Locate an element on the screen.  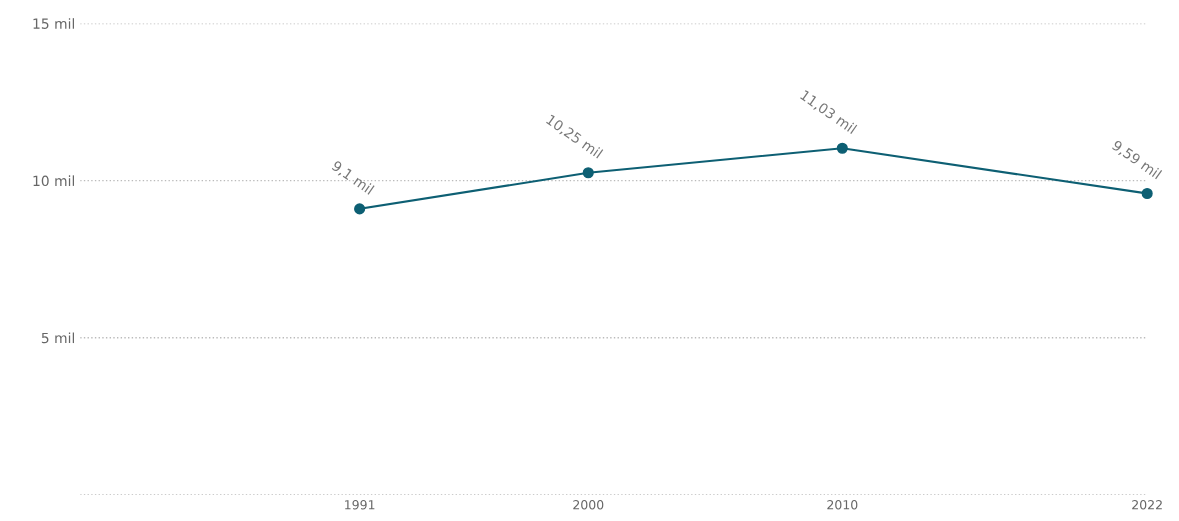
y-tick-label: 10 mil is located at coordinates (54, 181).